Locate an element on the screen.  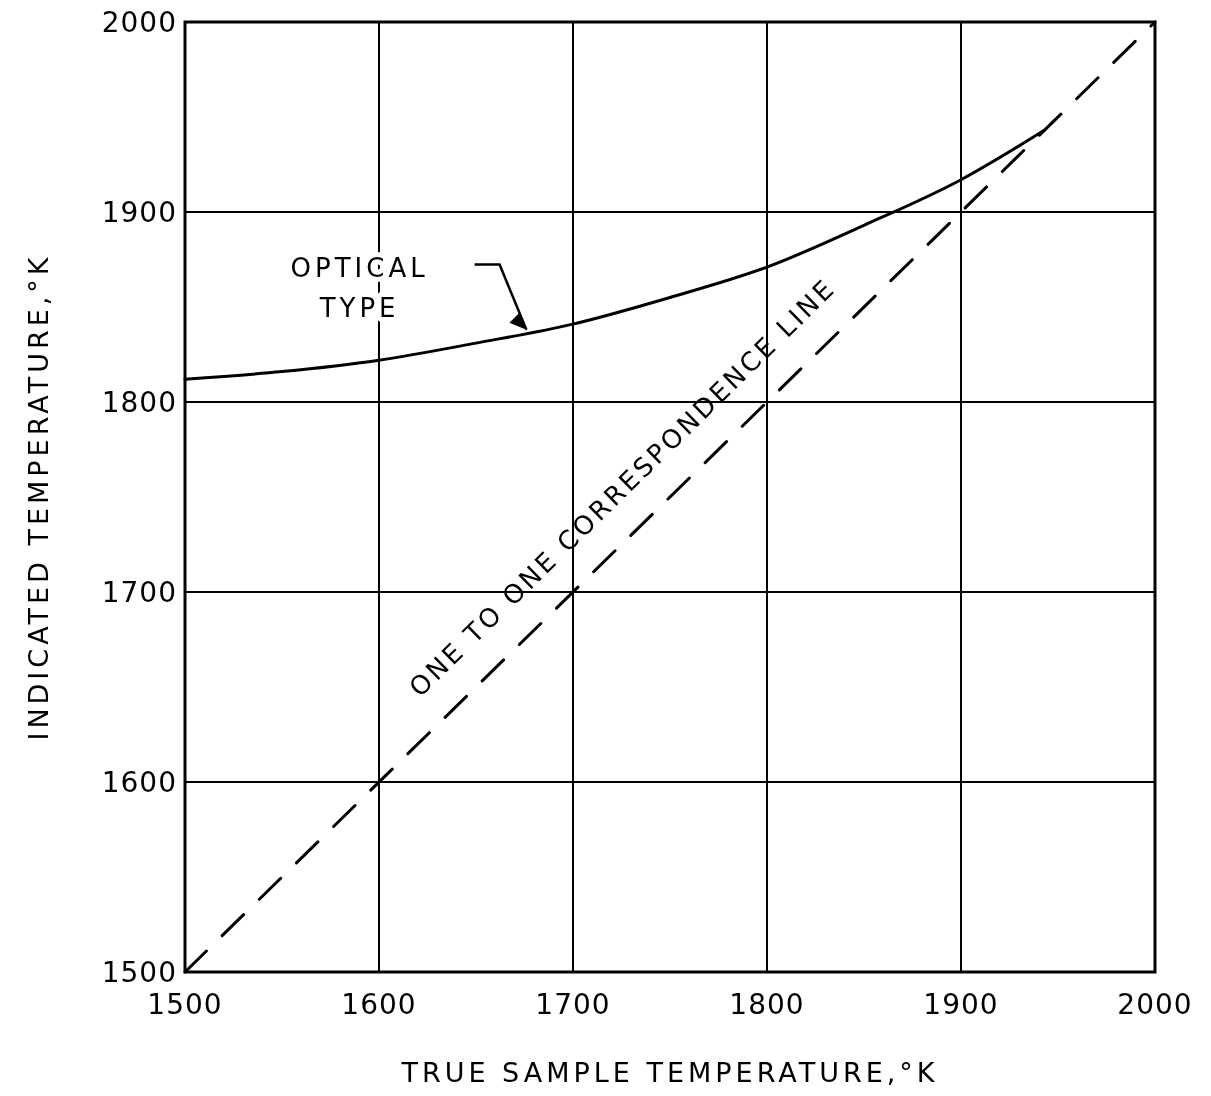
y-tick-label: 1600 is located at coordinates (139, 782).